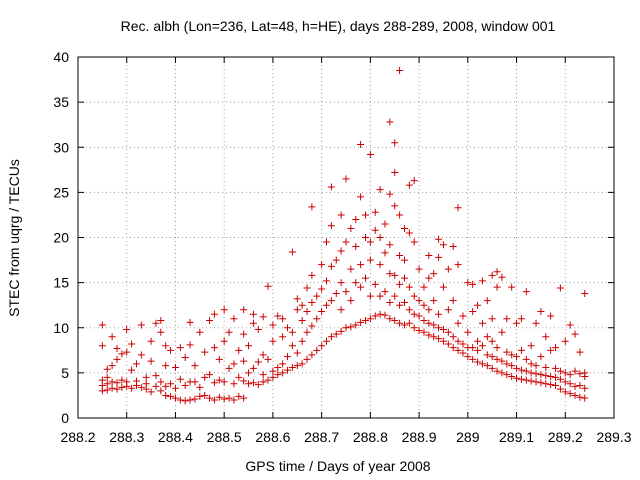  Describe the element at coordinates (14, 238) in the screenshot. I see `y-axis-label: STEC from uqrg / TECUs` at that location.